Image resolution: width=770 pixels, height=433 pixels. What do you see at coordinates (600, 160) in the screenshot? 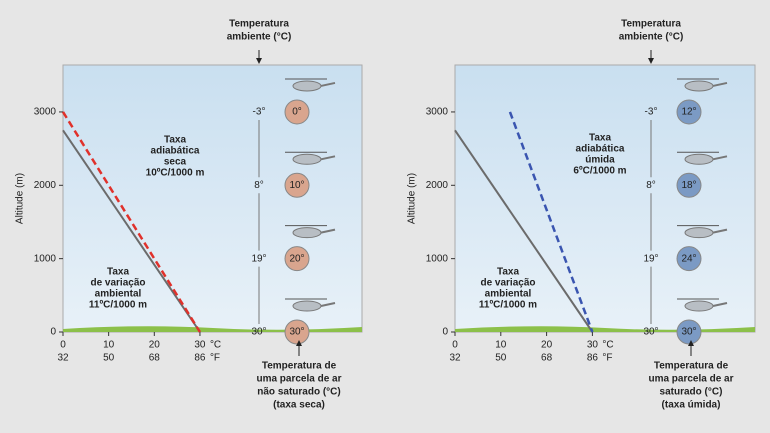
I see `line-annotation: úmida` at bounding box center [600, 160].